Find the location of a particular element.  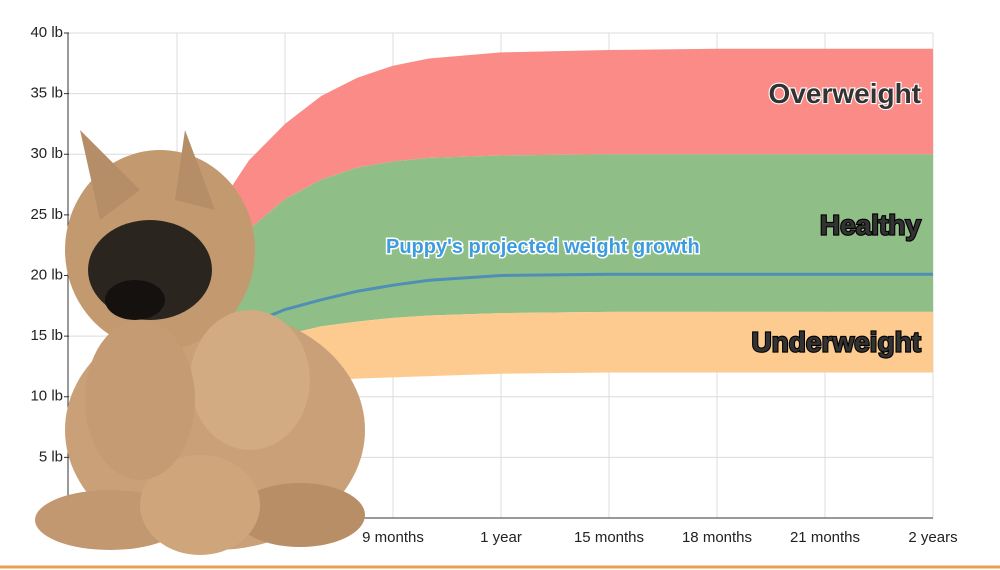

band-label: Overweight is located at coordinates (845, 93).